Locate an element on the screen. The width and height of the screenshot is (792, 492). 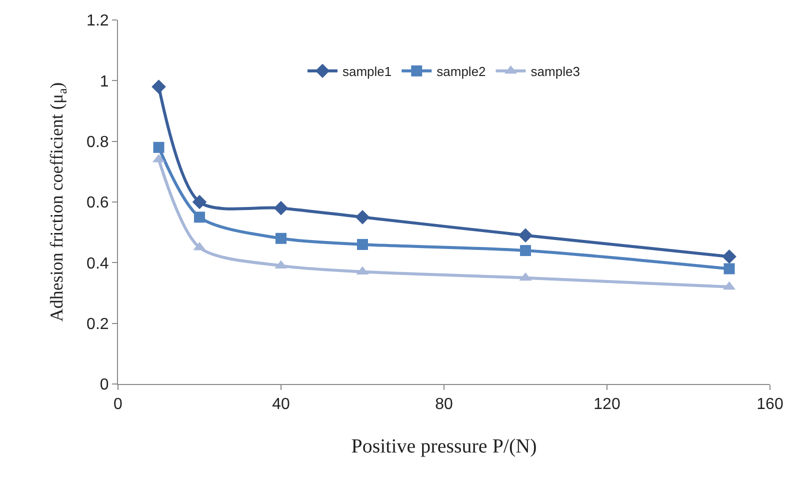
y-tick-label: 0.6 is located at coordinates (97, 203).